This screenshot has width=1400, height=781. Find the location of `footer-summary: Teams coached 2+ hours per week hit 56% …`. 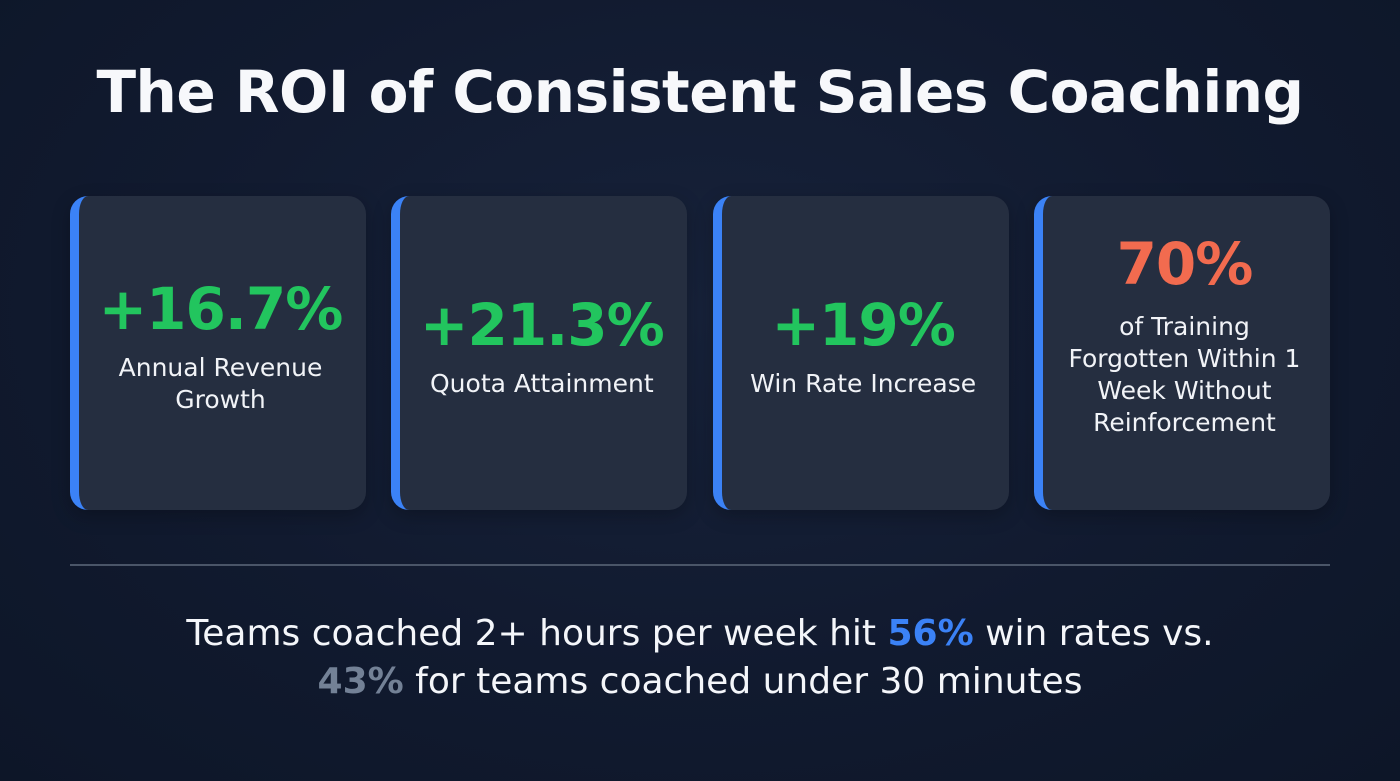

footer-summary: Teams coached 2+ hours per week hit 56% … is located at coordinates (700, 658).